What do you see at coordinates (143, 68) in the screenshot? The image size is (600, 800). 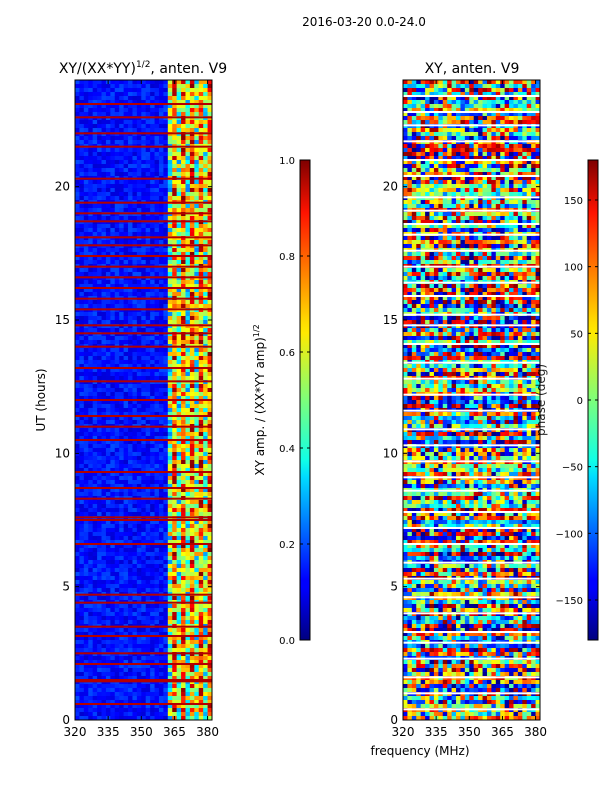 I see `amp-panel-title: XY/(XX*YY)1/2, anten. V9` at bounding box center [143, 68].